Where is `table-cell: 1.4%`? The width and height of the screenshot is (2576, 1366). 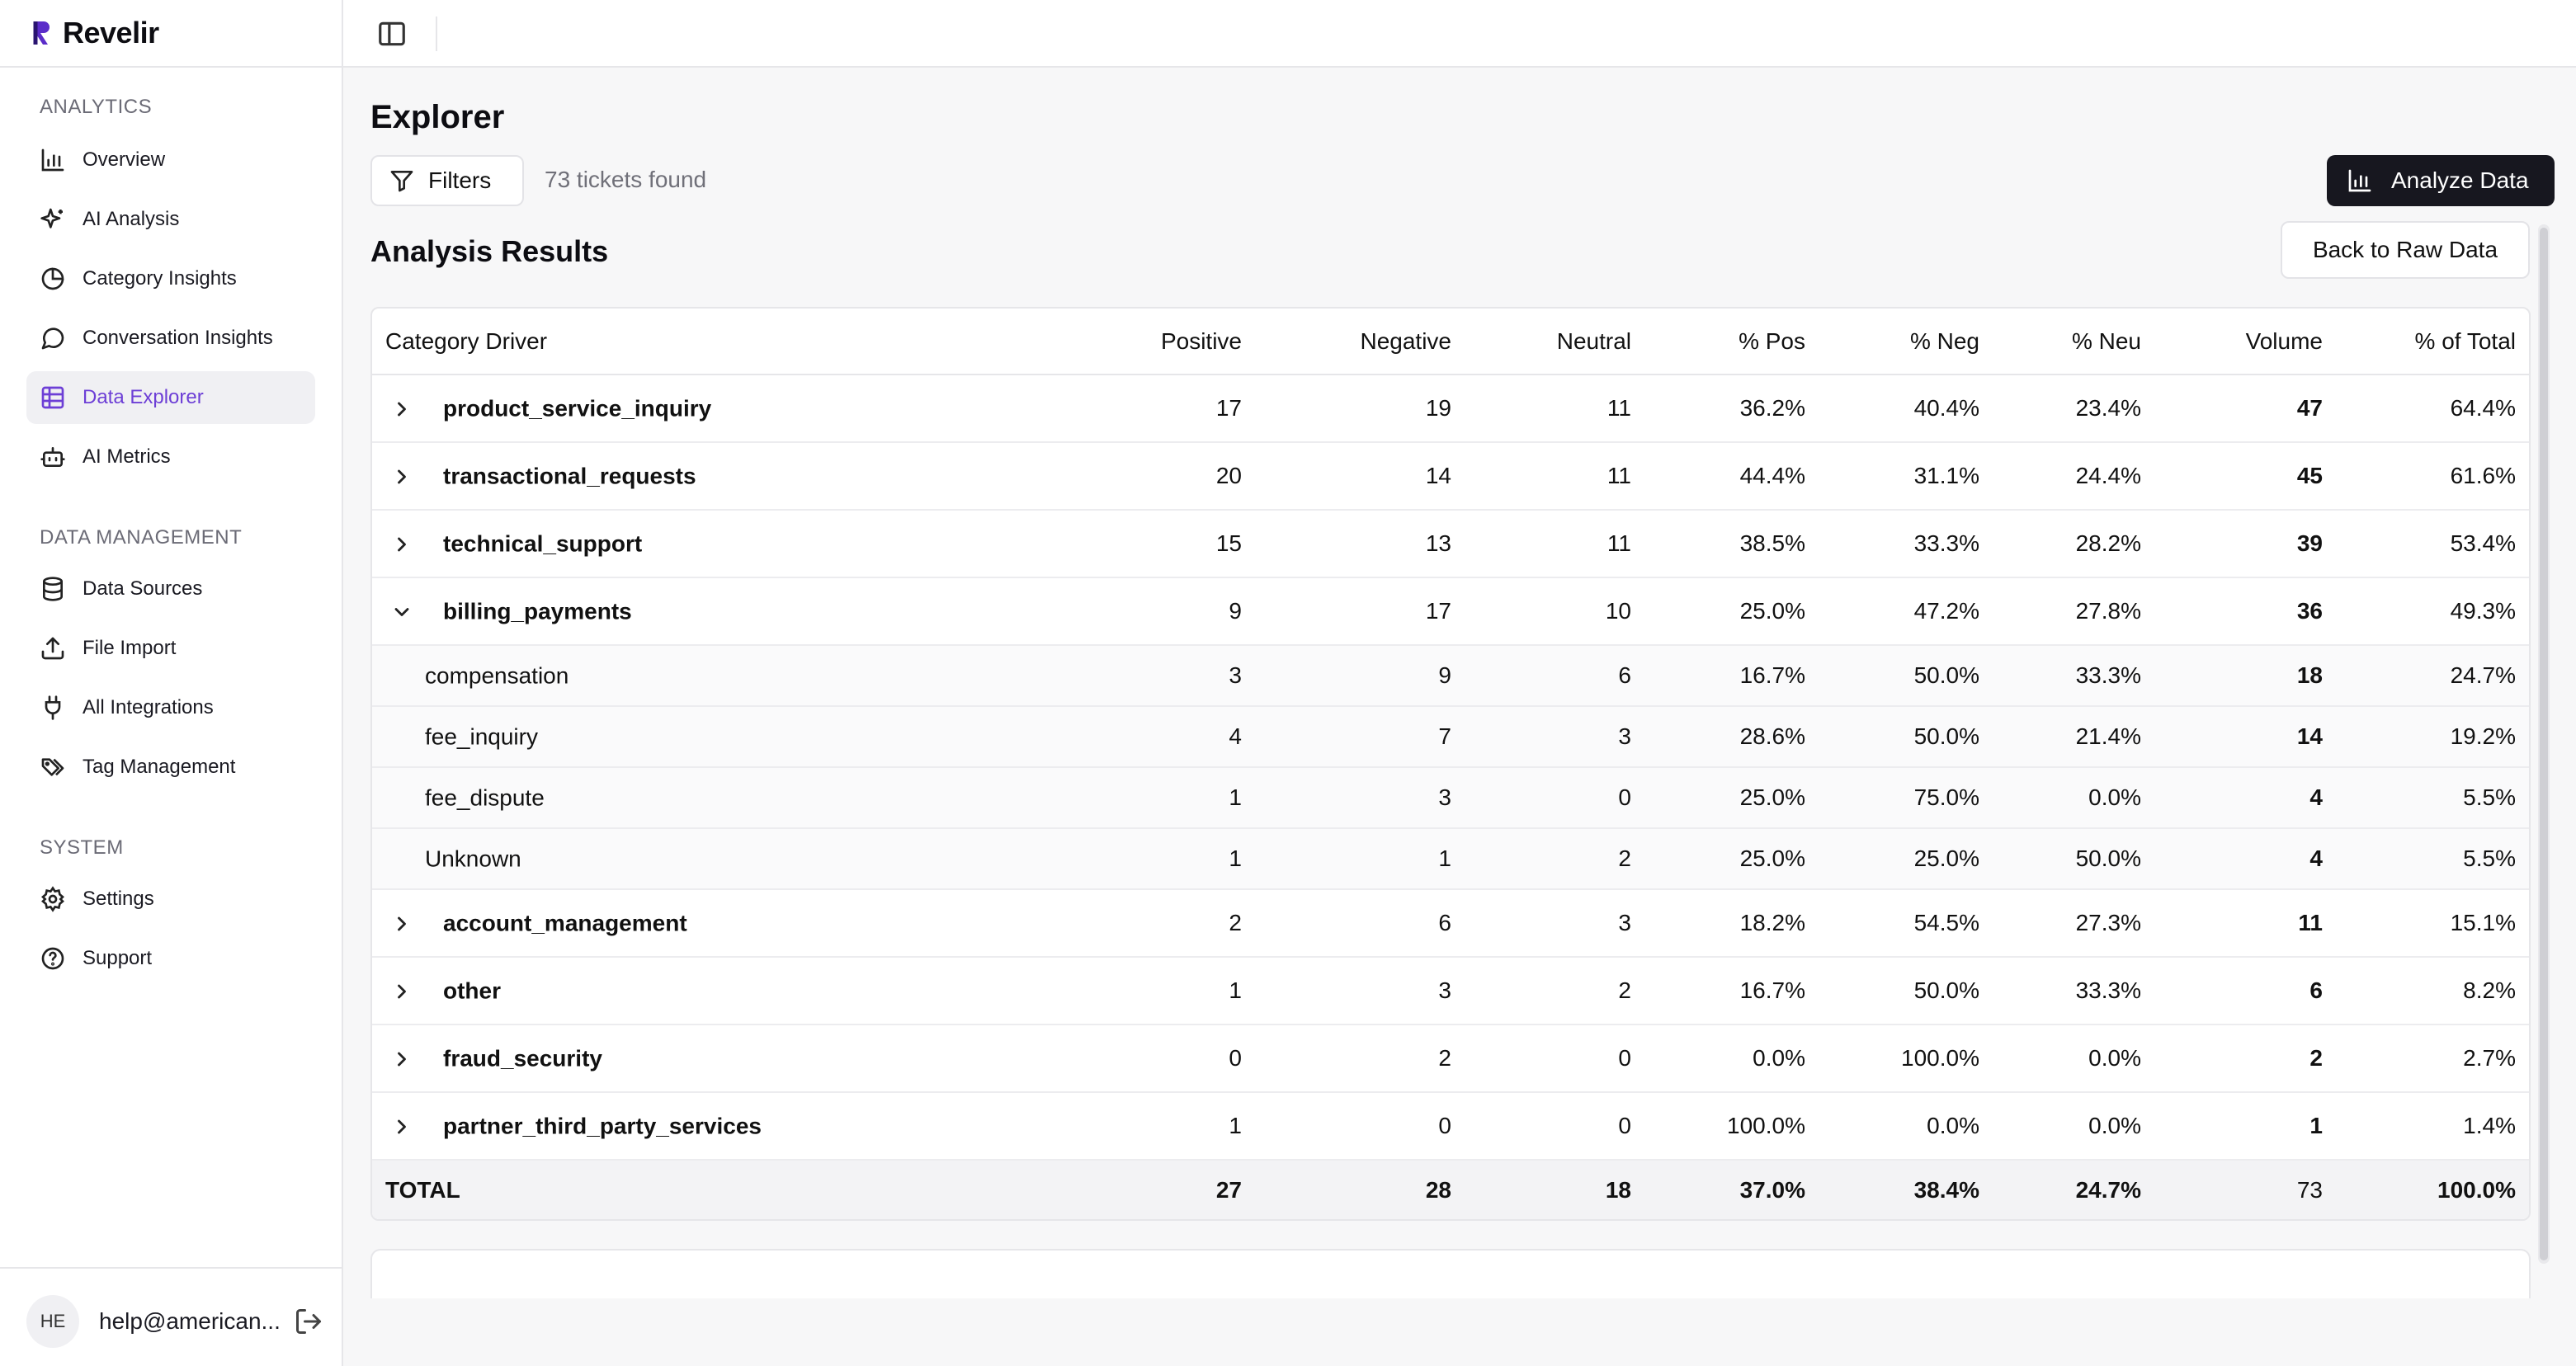 table-cell: 1.4% is located at coordinates (2432, 1126).